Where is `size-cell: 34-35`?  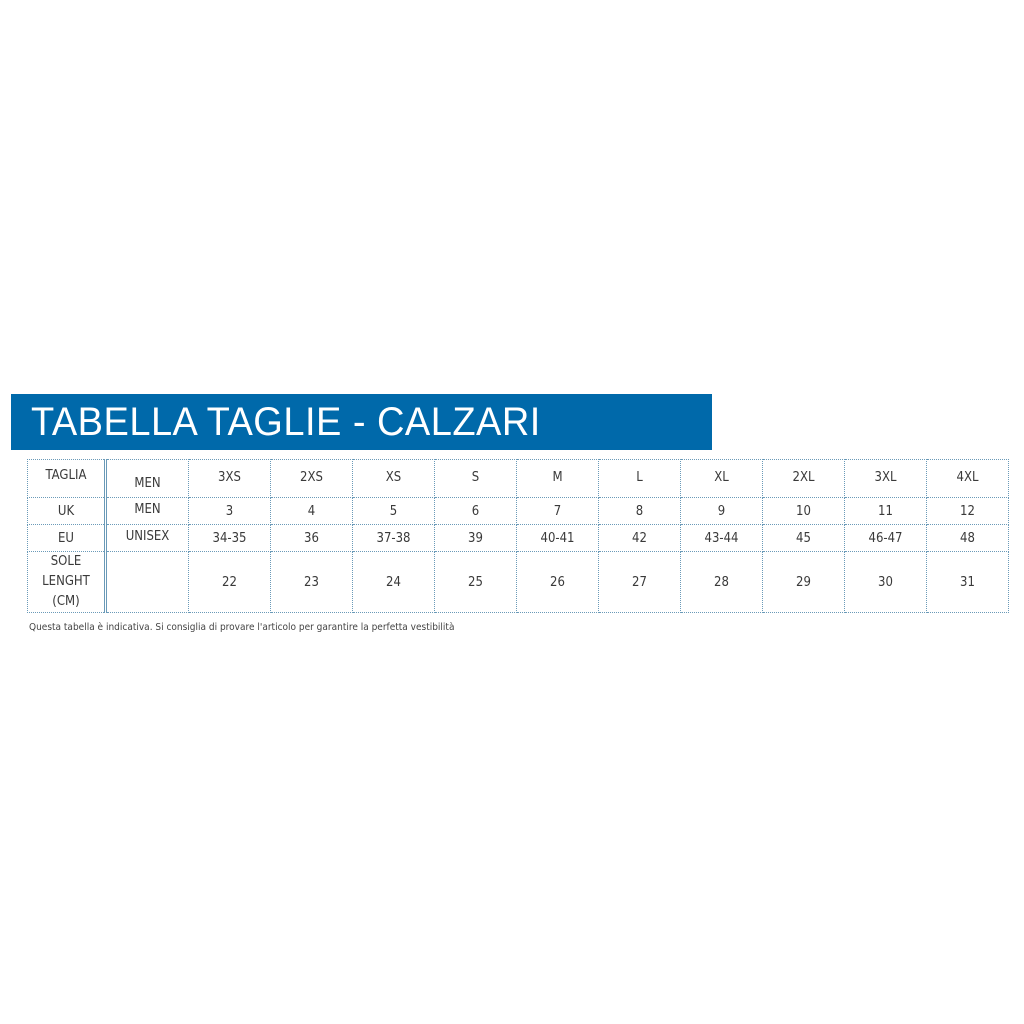
size-cell: 34-35 is located at coordinates (229, 538).